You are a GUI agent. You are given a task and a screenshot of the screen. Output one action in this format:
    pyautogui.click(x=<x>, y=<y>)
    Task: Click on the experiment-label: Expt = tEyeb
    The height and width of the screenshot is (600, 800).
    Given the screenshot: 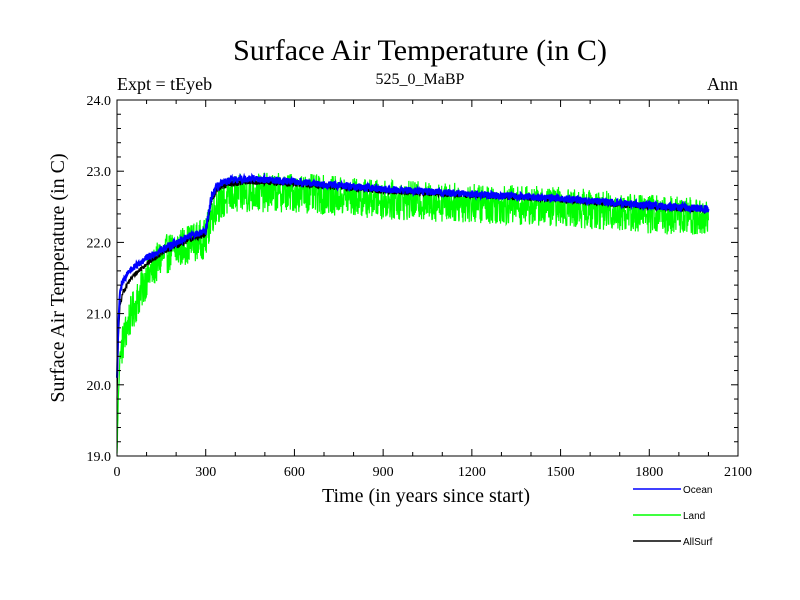 What is the action you would take?
    pyautogui.click(x=164, y=84)
    